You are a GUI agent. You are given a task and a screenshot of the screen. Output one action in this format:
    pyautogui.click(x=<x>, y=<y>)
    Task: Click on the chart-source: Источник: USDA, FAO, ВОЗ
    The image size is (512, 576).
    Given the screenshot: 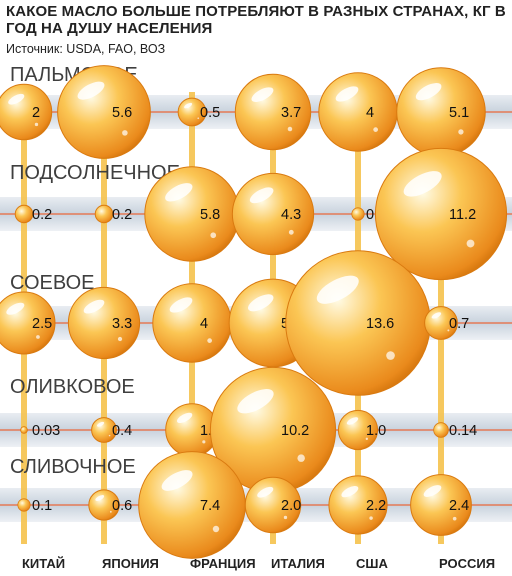 What is the action you would take?
    pyautogui.click(x=86, y=49)
    